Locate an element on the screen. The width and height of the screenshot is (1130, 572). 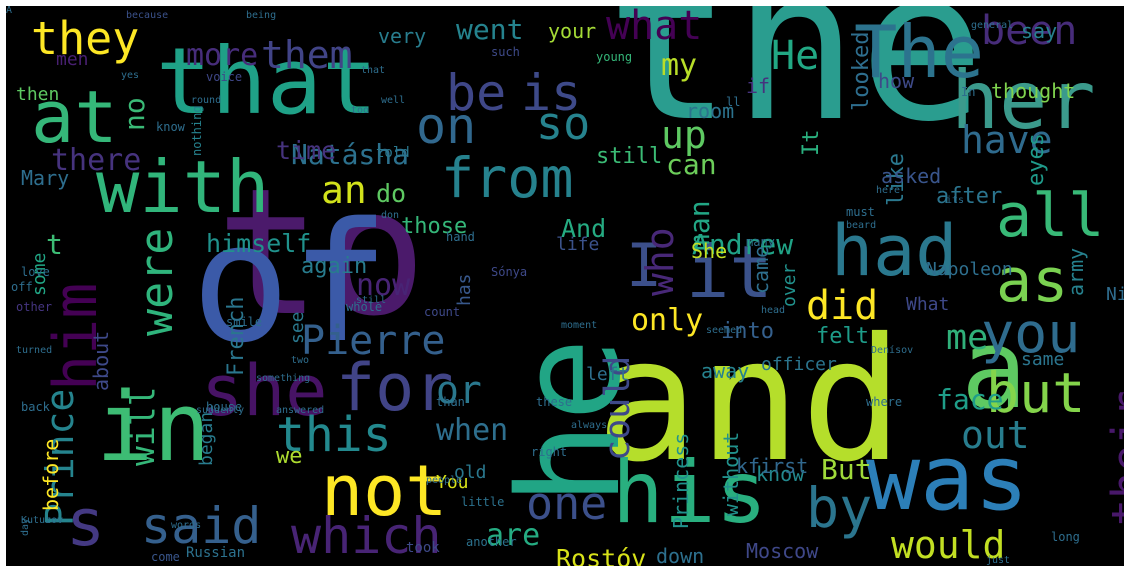
cloud-word: I is located at coordinates (644, 266).